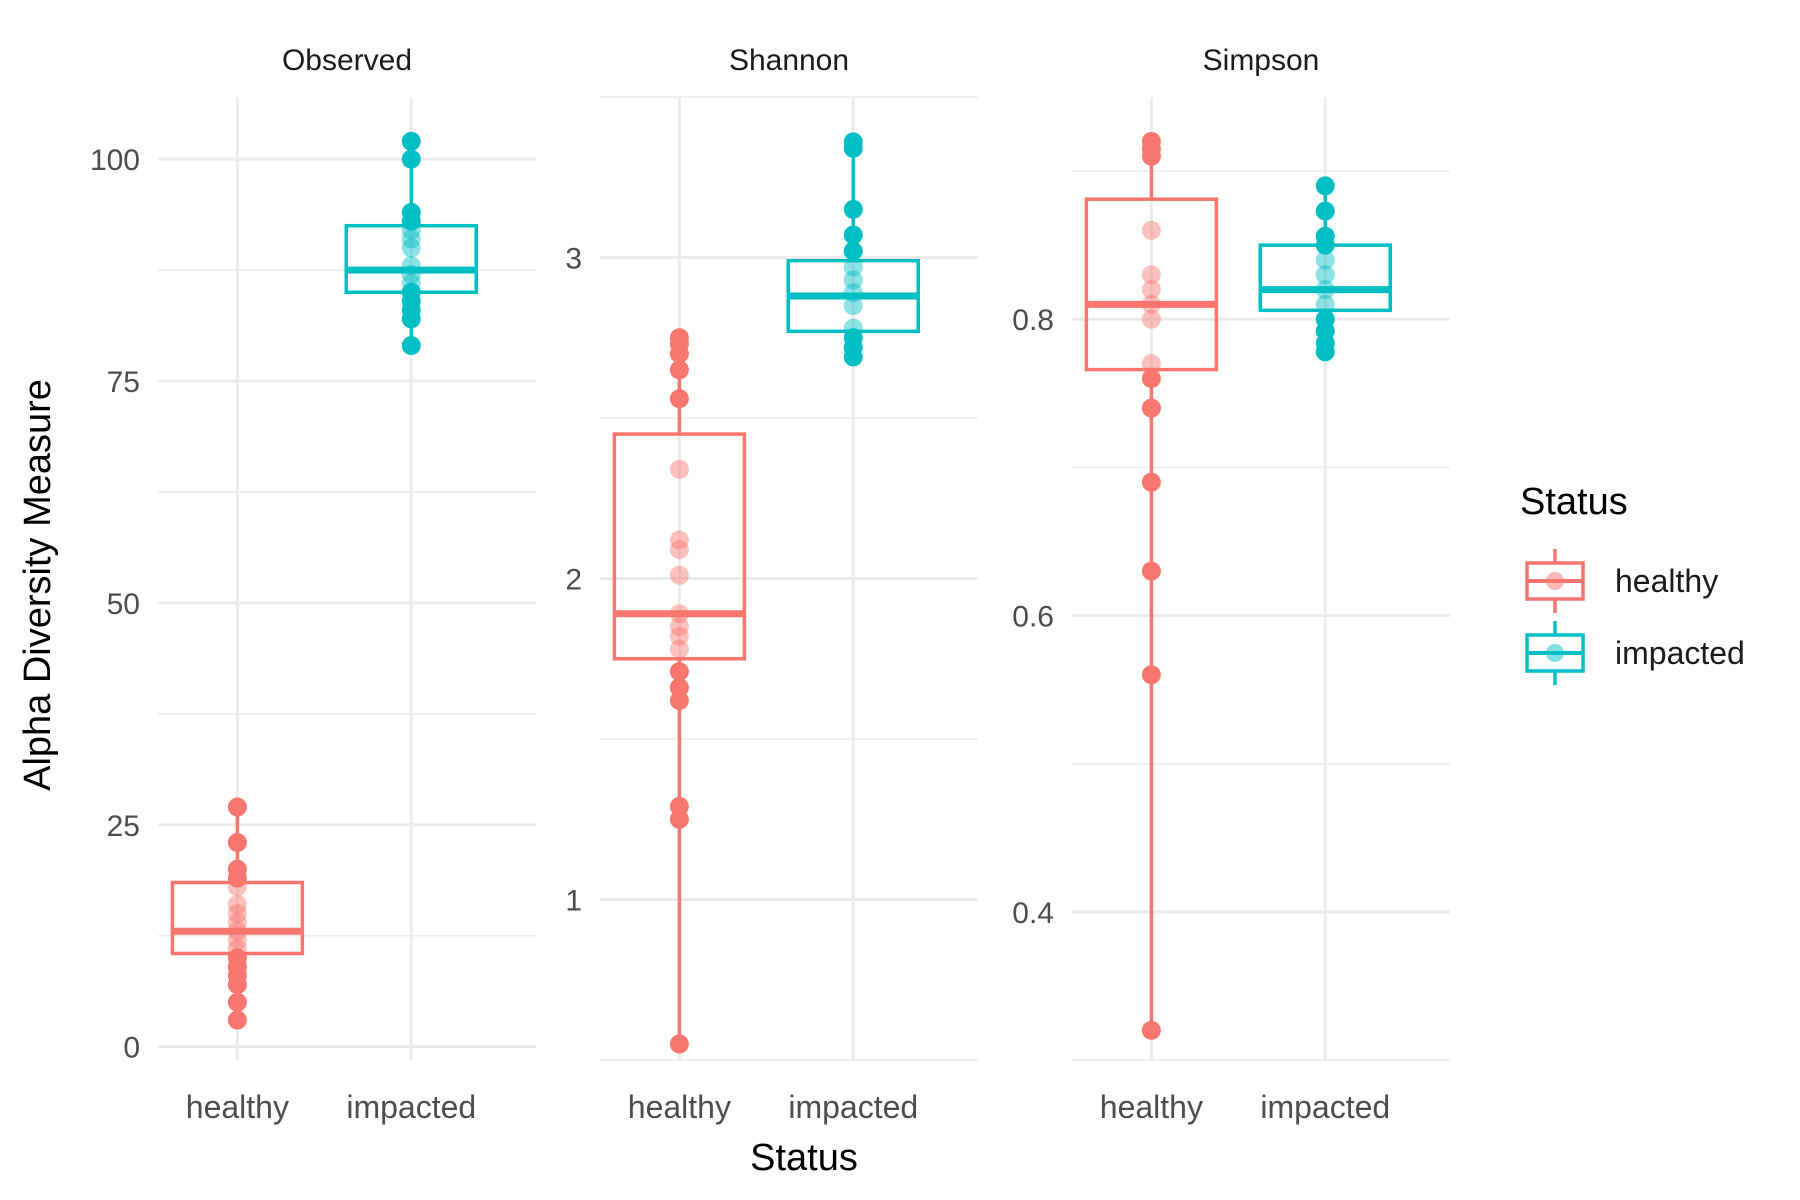 This screenshot has width=1800, height=1200. Describe the element at coordinates (123, 382) in the screenshot. I see `y-tick-label: 75` at that location.